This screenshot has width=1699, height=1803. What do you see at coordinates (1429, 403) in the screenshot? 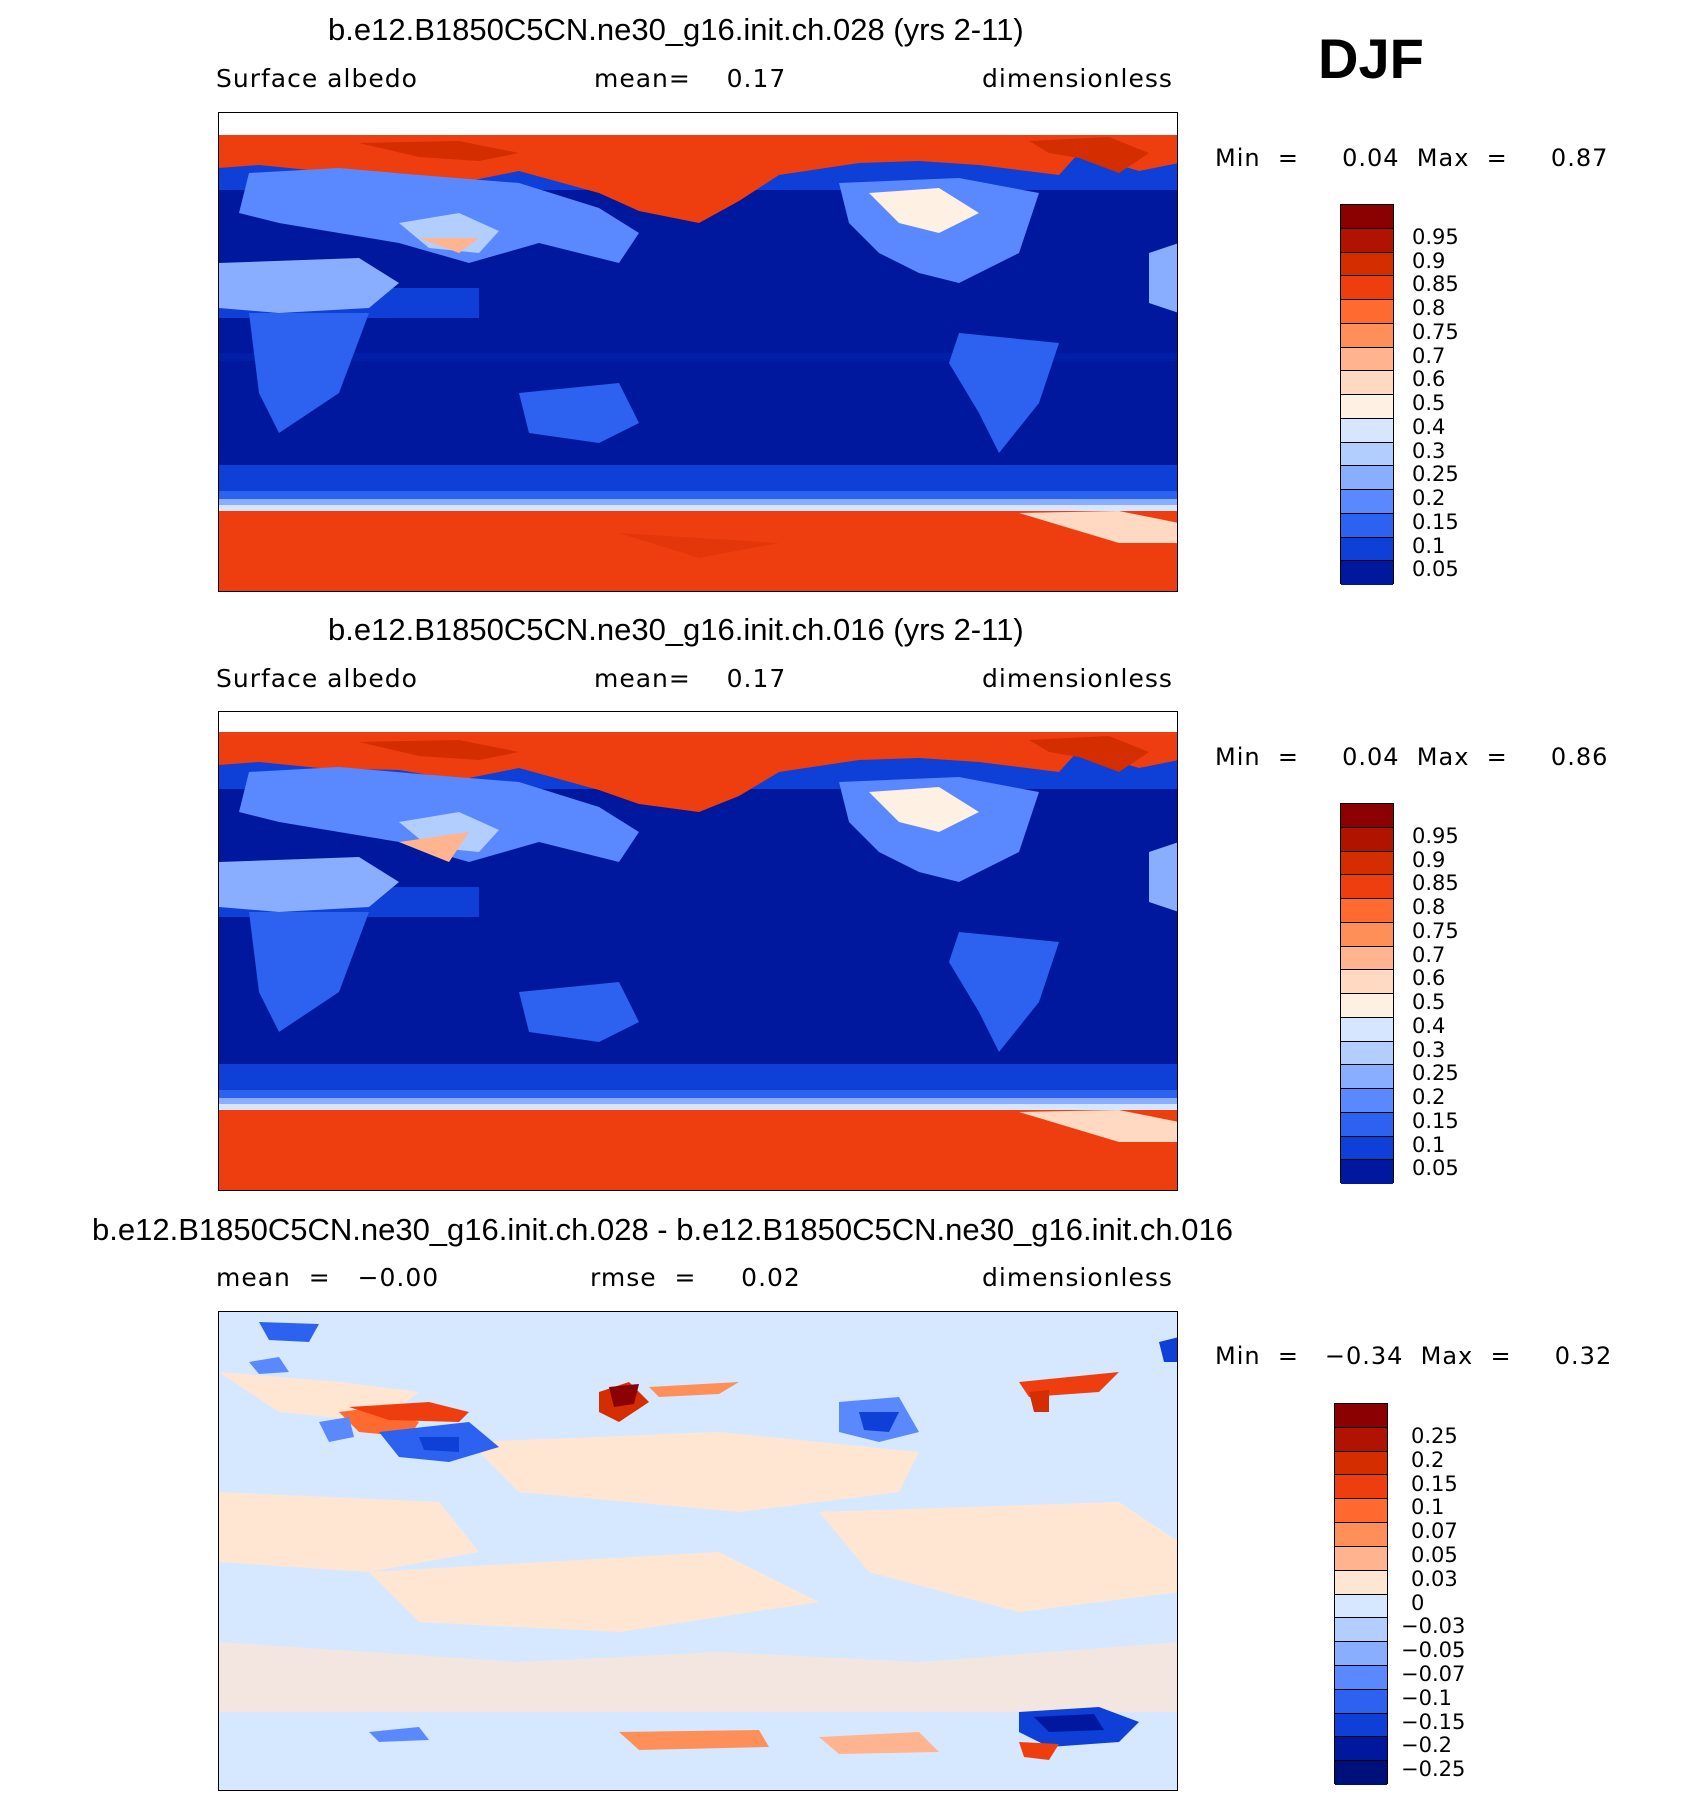
I see `colorbar-label: 0.5` at bounding box center [1429, 403].